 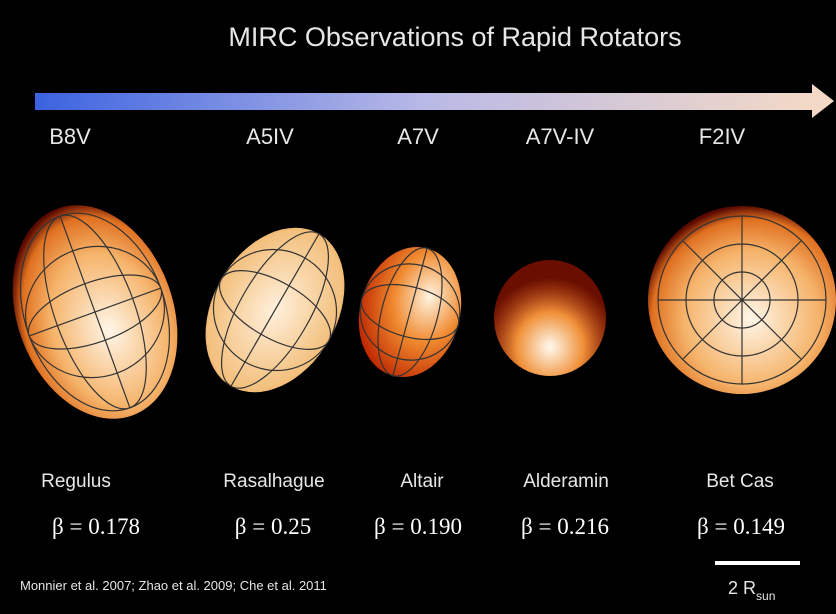 What do you see at coordinates (418, 136) in the screenshot?
I see `spectral-type: A7V` at bounding box center [418, 136].